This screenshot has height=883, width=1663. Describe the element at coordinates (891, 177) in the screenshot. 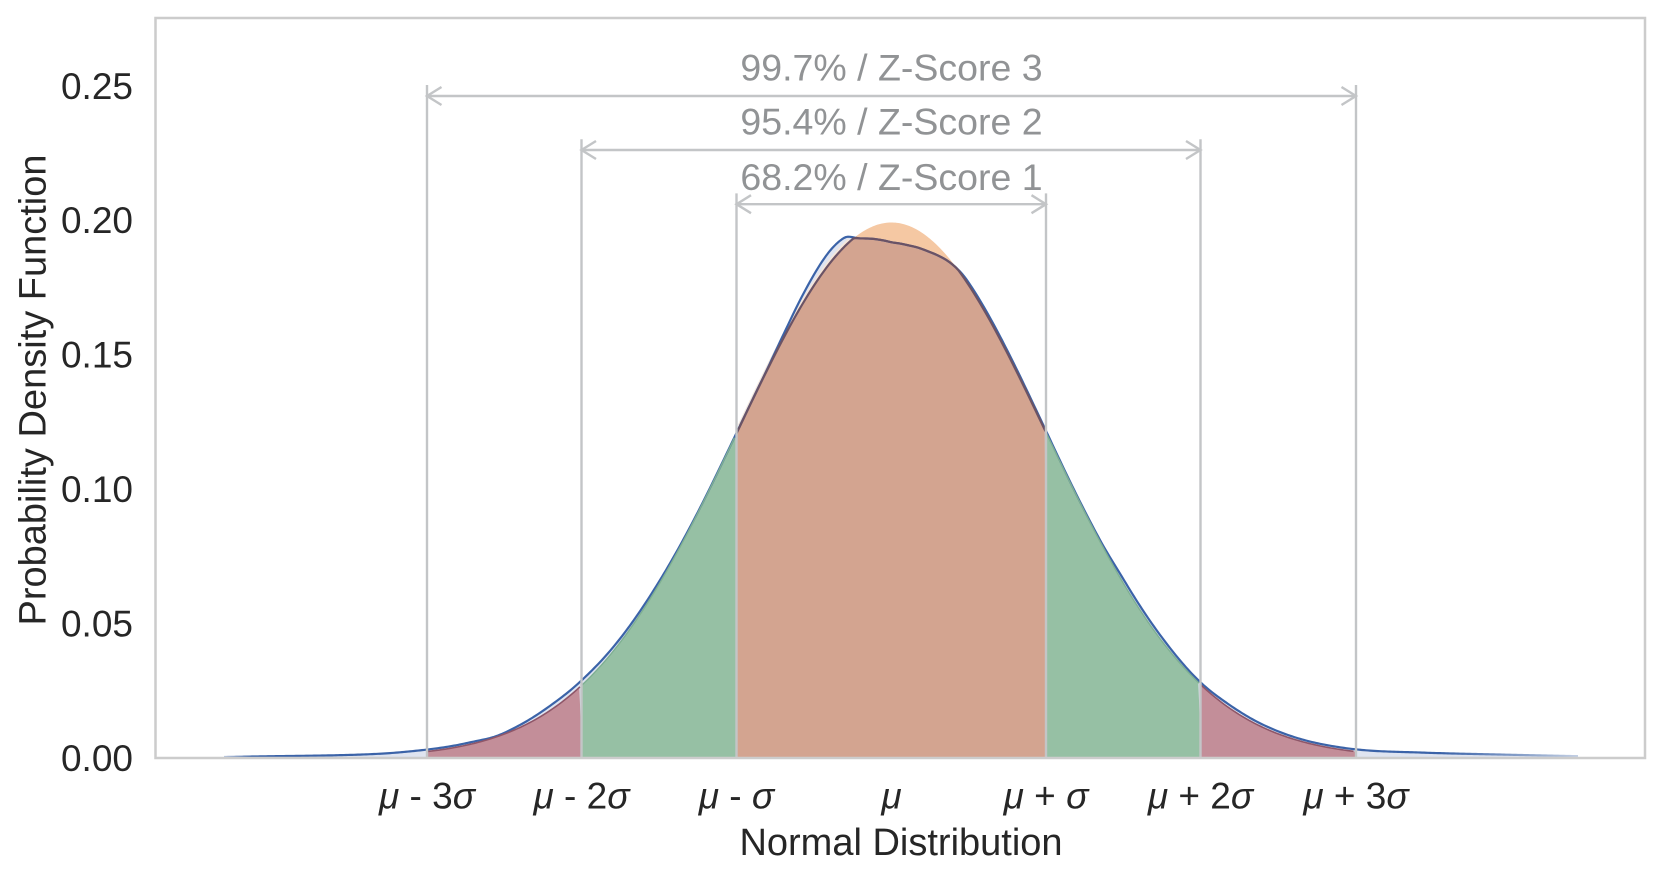

I see `svg-text: 68.2% / Z-Score 1` at that location.